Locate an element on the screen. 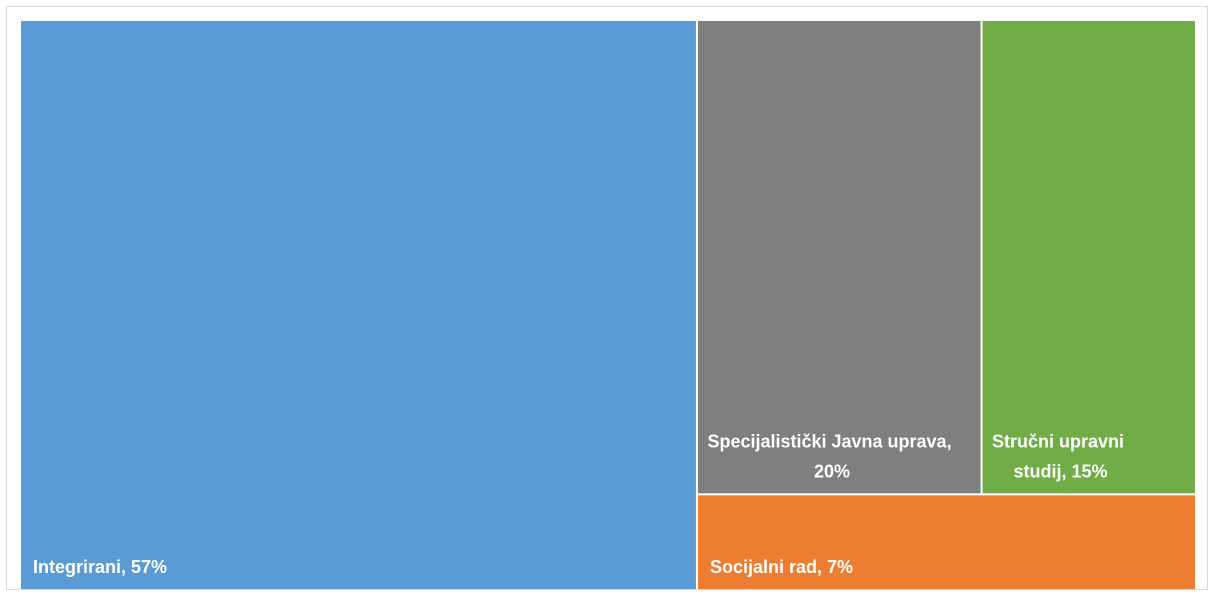  tile-label-line: Specijalistički Javna uprava, is located at coordinates (831, 441).